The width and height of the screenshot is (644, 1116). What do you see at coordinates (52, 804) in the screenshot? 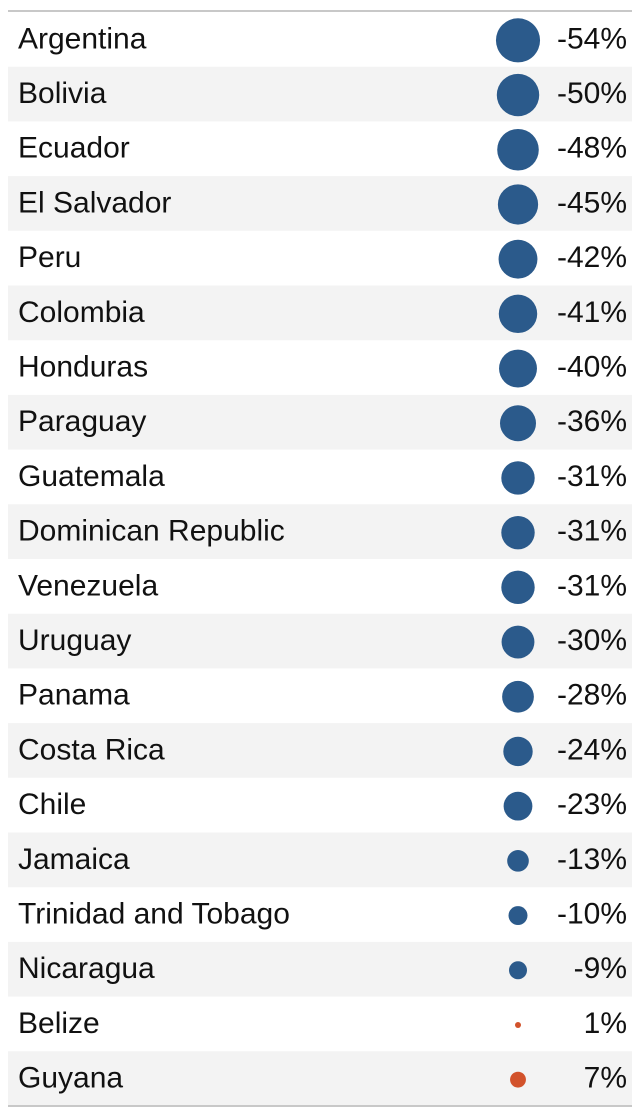
I see `row-label: Chile` at bounding box center [52, 804].